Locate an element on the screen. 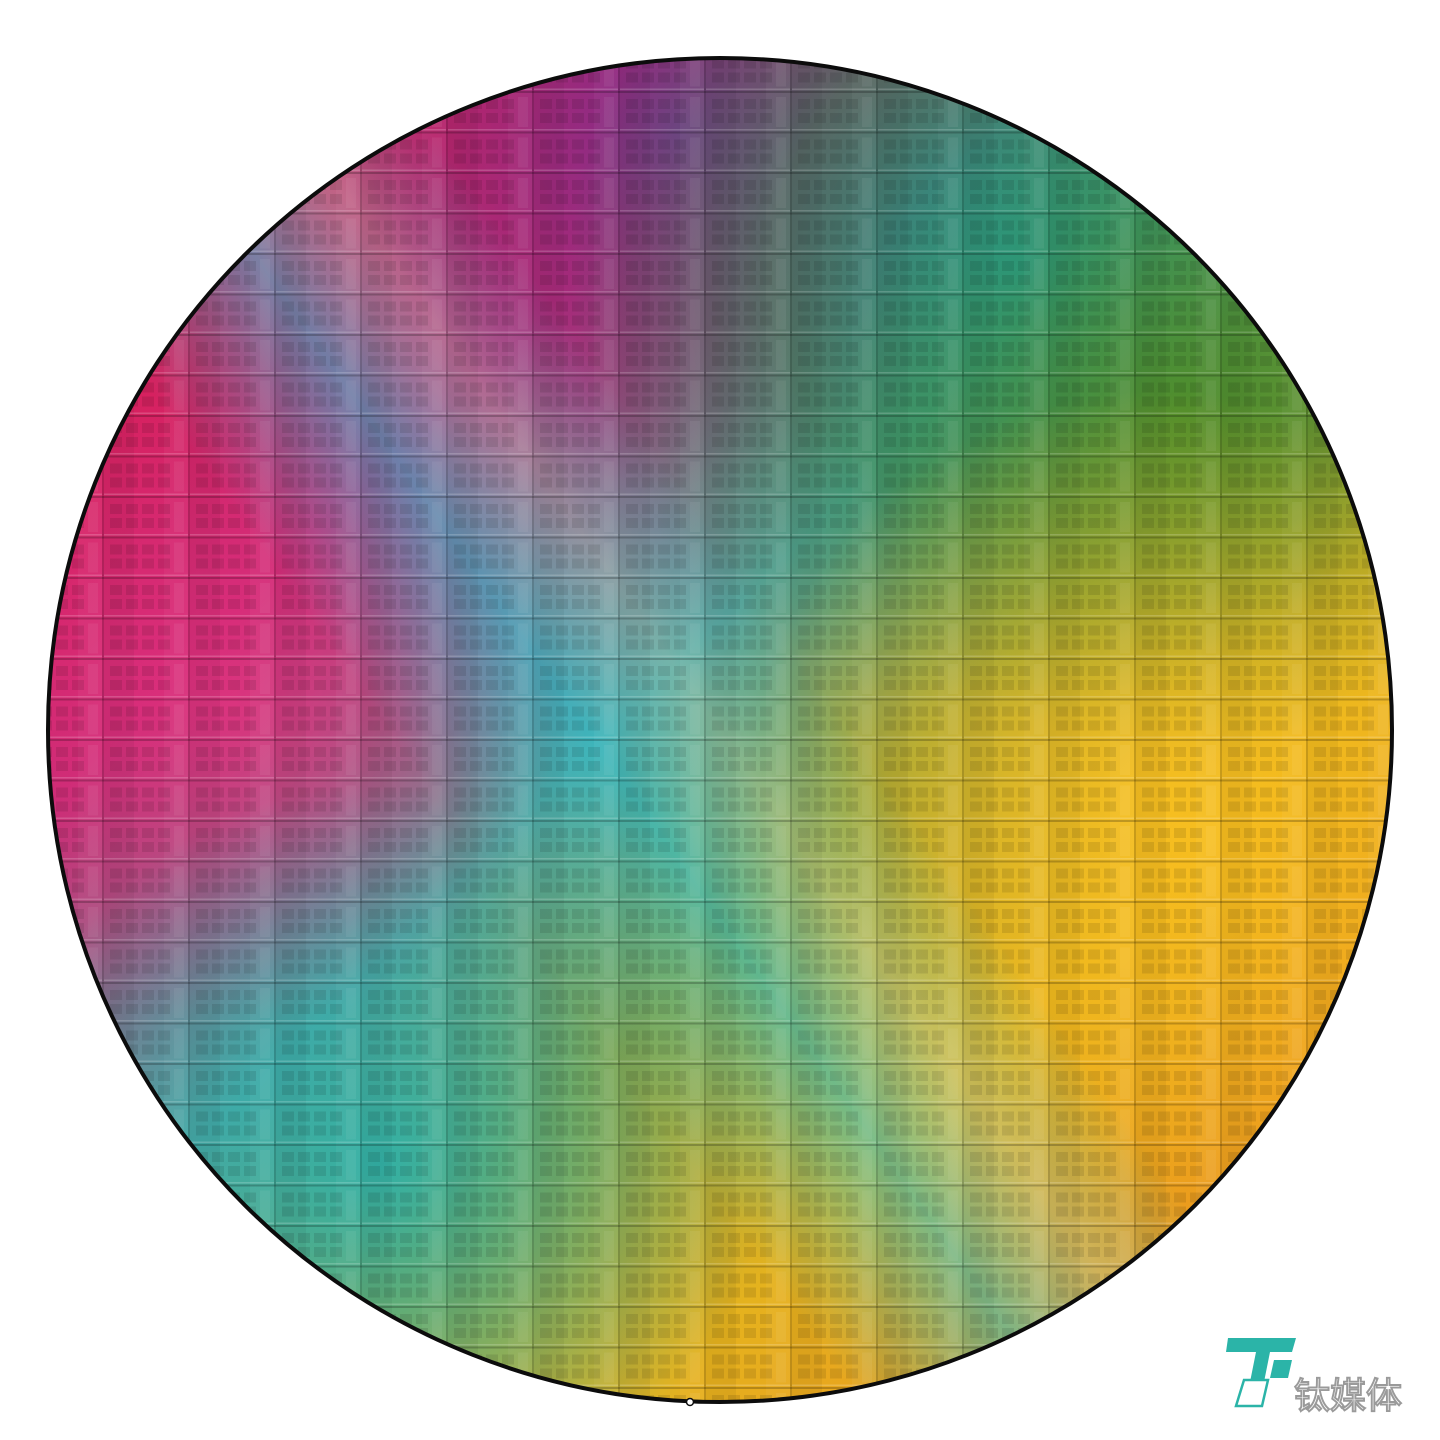  brand-cn: 钛媒体 is located at coordinates (1348, 1396).